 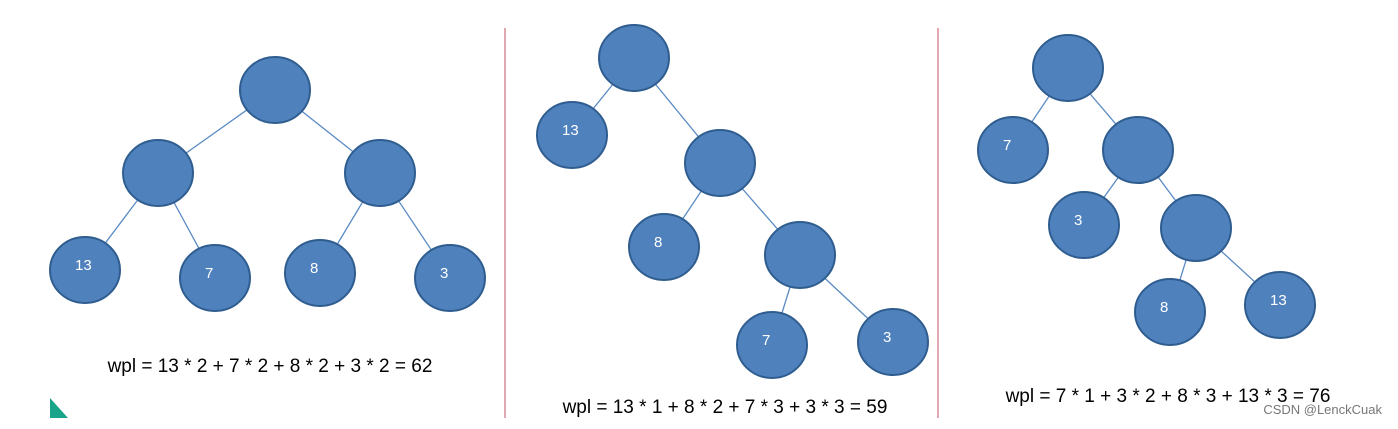 I want to click on corner-decoration, so click(x=59, y=408).